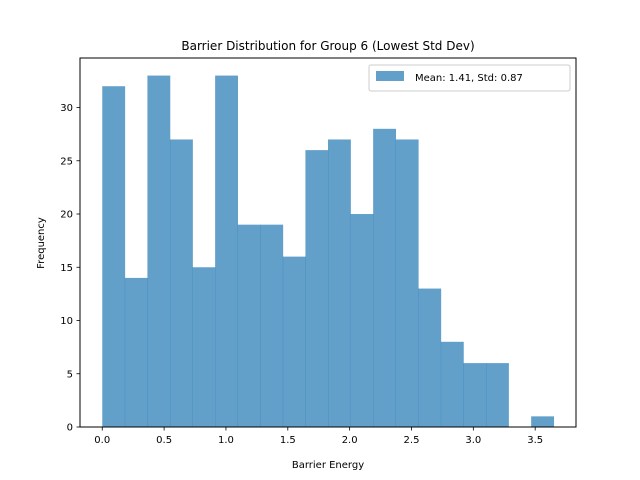  I want to click on legend: Mean: 1.41, Std: 0.87, so click(469, 78).